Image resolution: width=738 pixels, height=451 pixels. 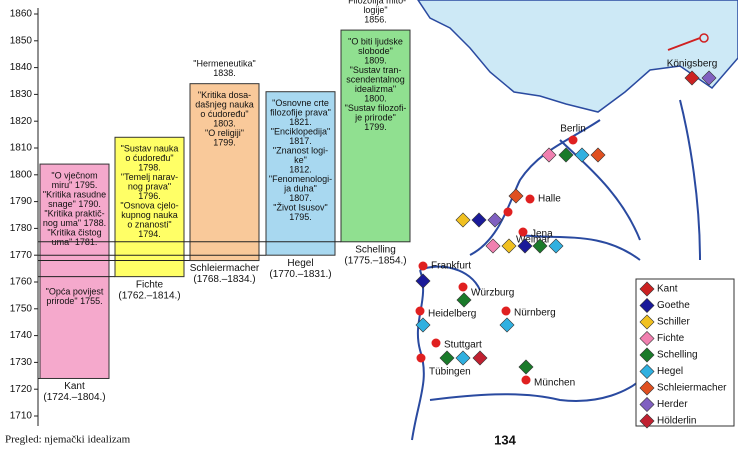 What do you see at coordinates (300, 151) in the screenshot?
I see `work-text: "Znanost logi-` at bounding box center [300, 151].